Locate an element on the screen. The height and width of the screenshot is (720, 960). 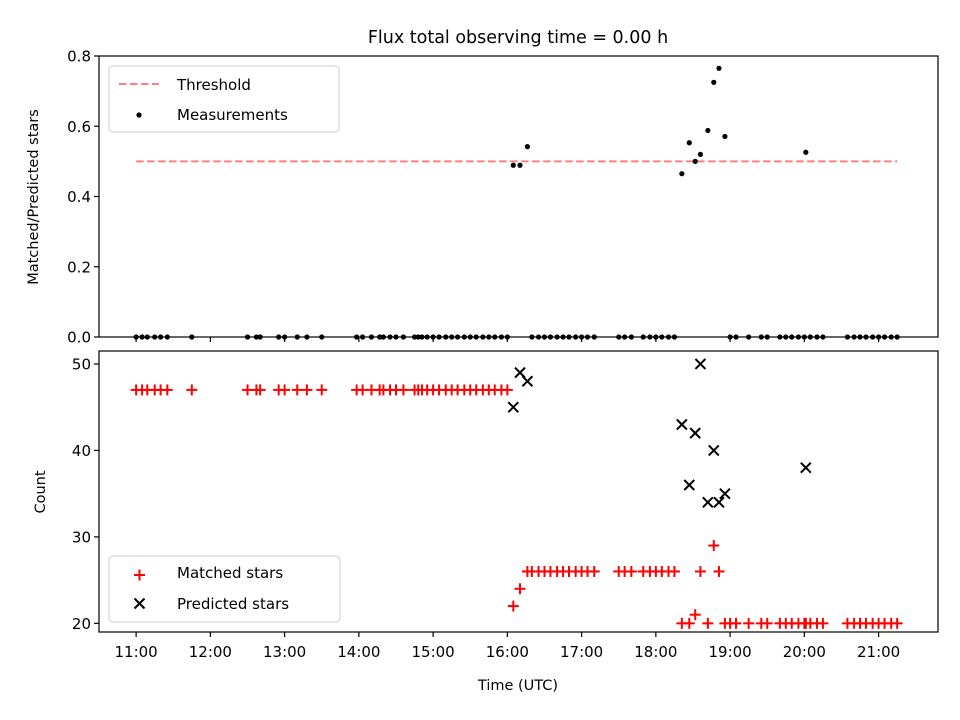
y-tick-label: 0.8 is located at coordinates (79, 57).